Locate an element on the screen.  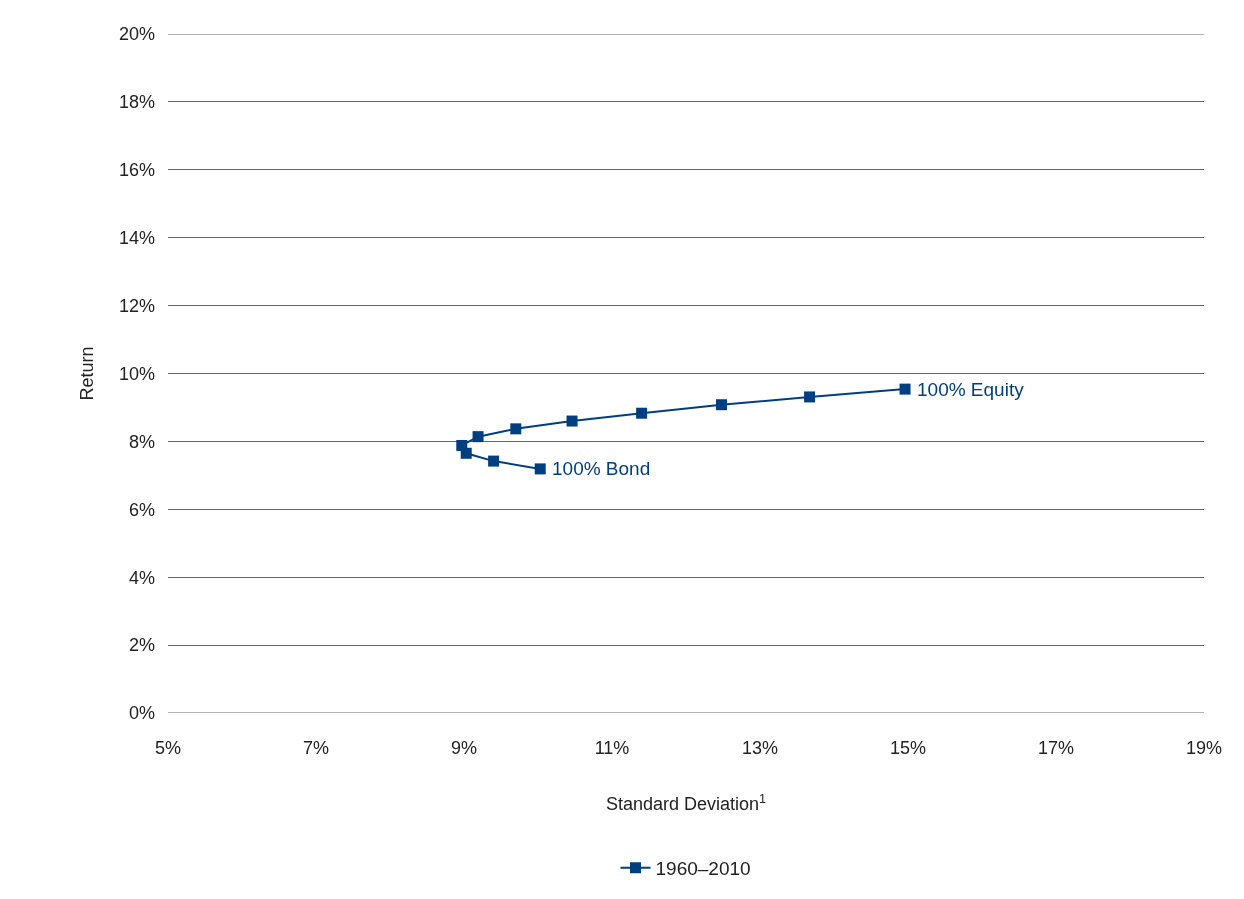
y-tick-label: 0% is located at coordinates (141, 713).